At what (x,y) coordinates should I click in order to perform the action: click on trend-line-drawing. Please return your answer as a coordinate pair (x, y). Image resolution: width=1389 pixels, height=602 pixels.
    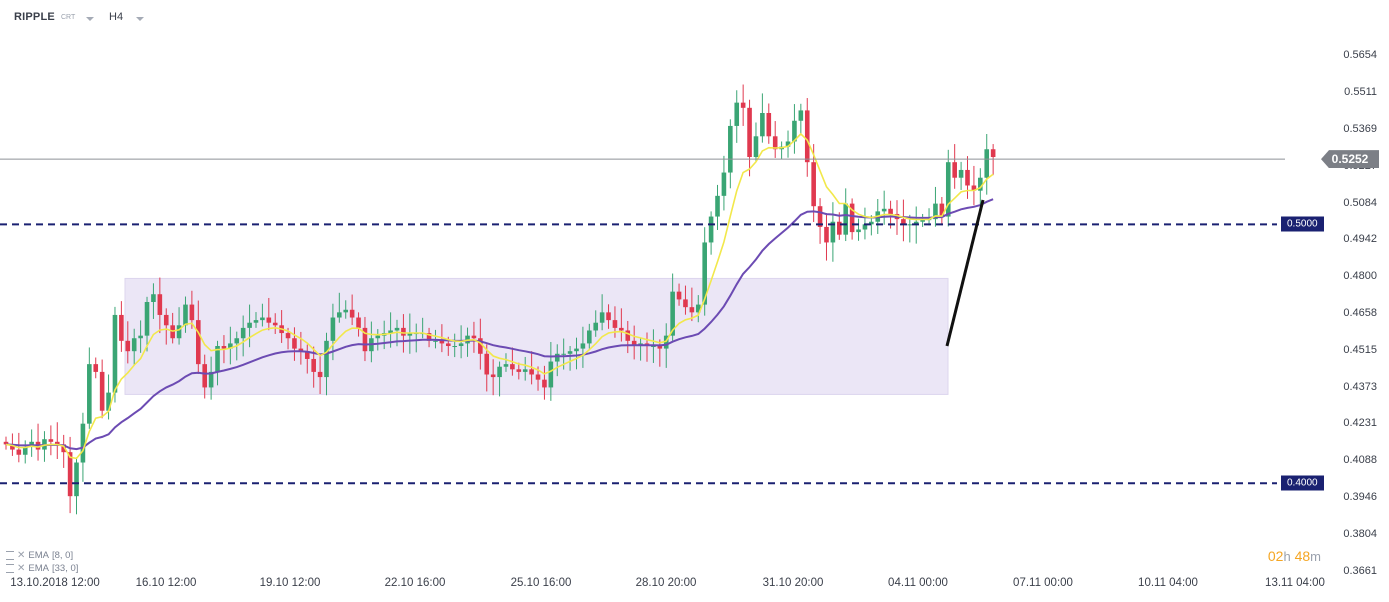
    Looking at the image, I should click on (965, 273).